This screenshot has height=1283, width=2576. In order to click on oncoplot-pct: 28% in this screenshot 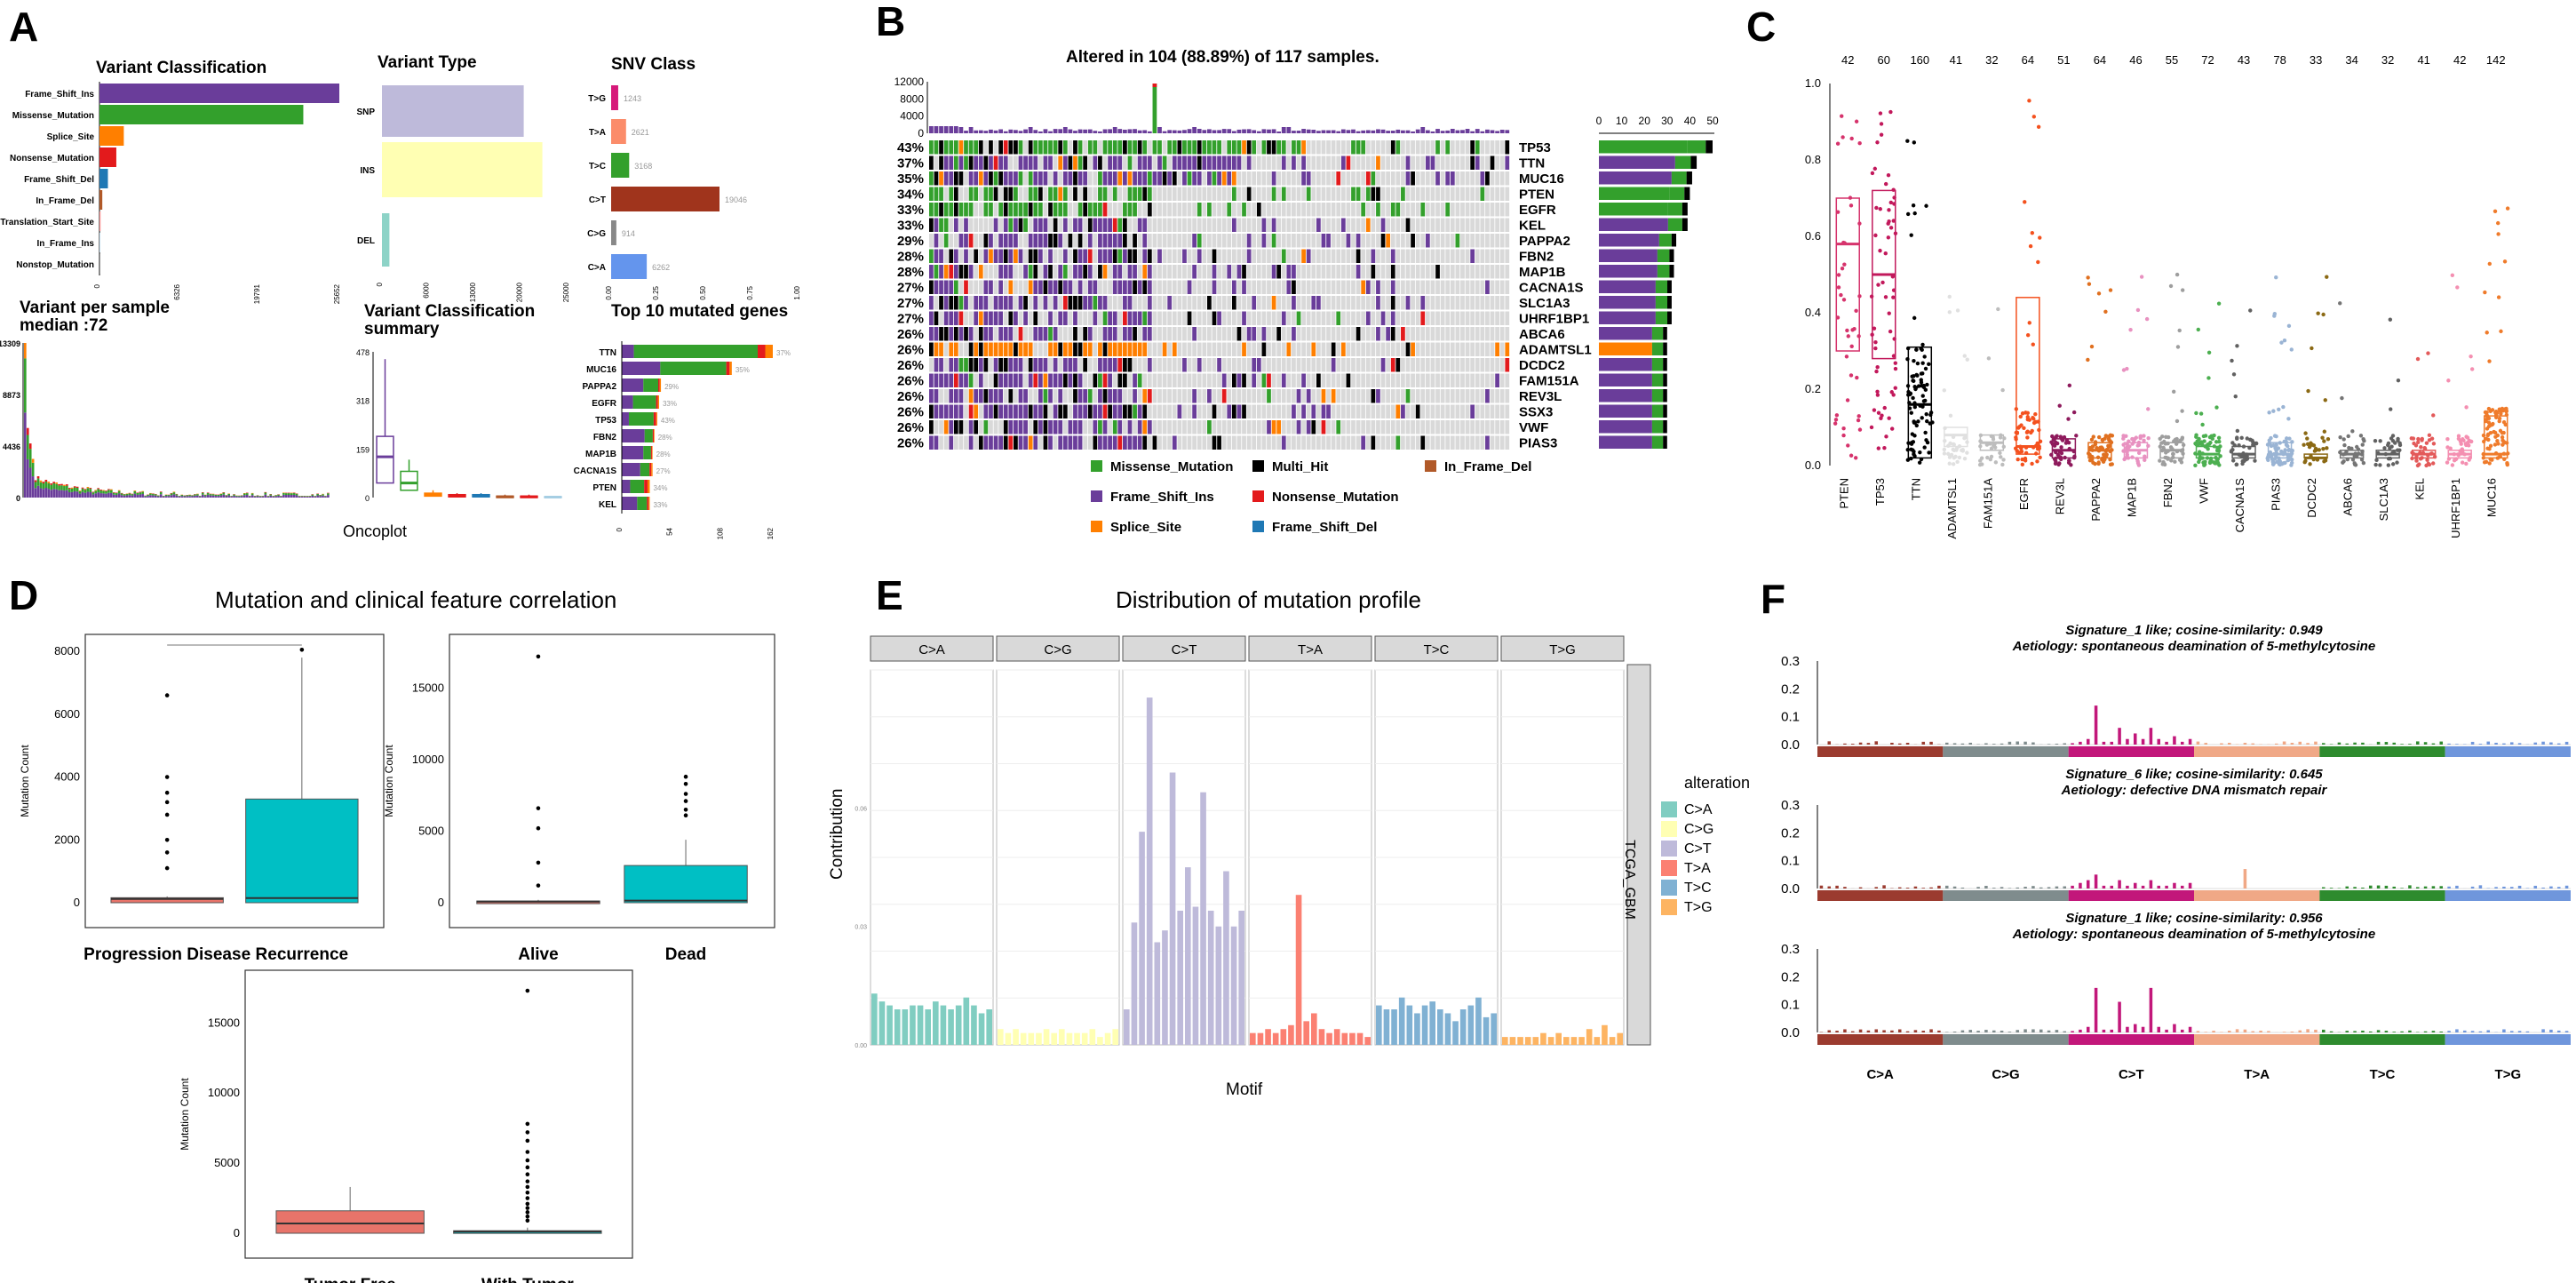, I will do `click(910, 257)`.